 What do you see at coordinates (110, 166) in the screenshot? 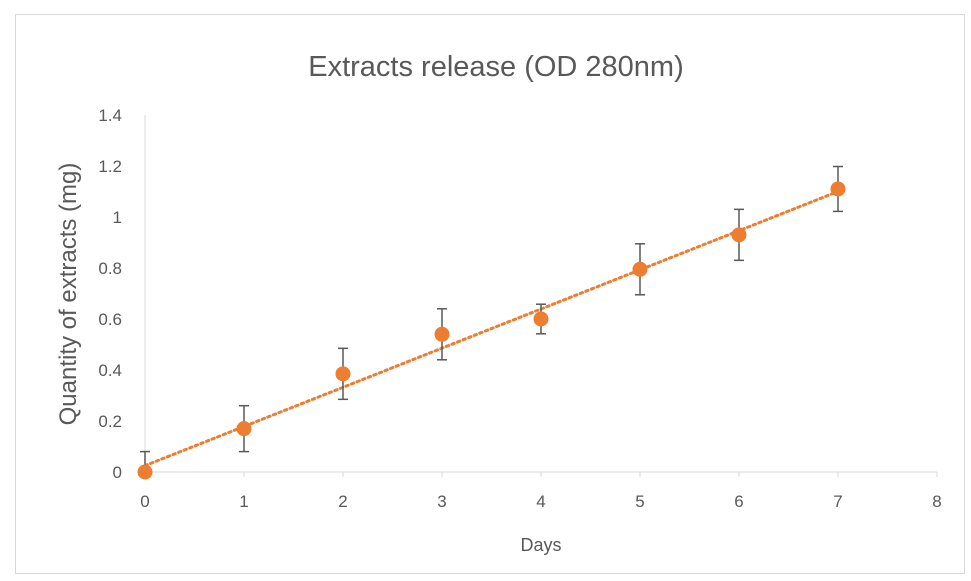
I see `y-tick-label: 1.2` at bounding box center [110, 166].